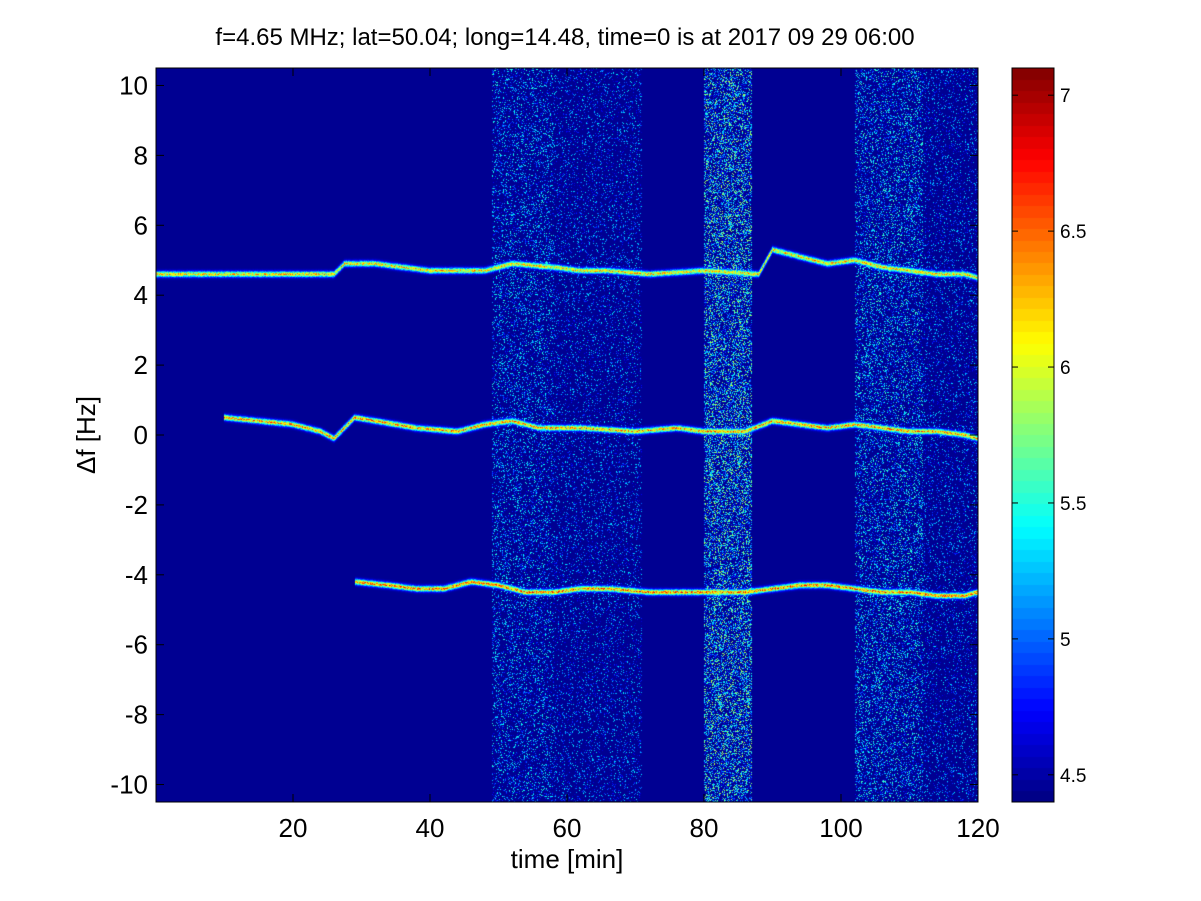 This screenshot has height=901, width=1201. What do you see at coordinates (293, 828) in the screenshot?
I see `x-tick-label: 20` at bounding box center [293, 828].